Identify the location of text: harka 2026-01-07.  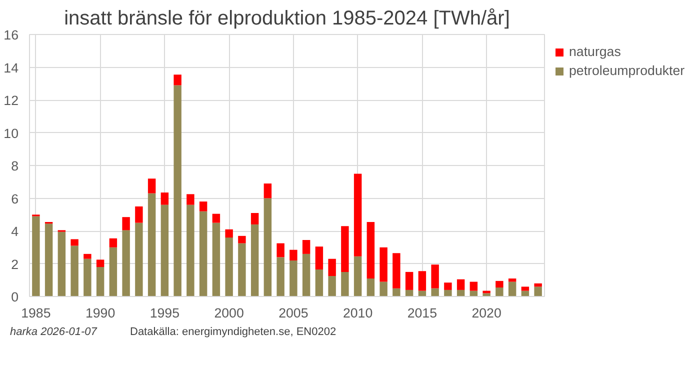
(53, 332).